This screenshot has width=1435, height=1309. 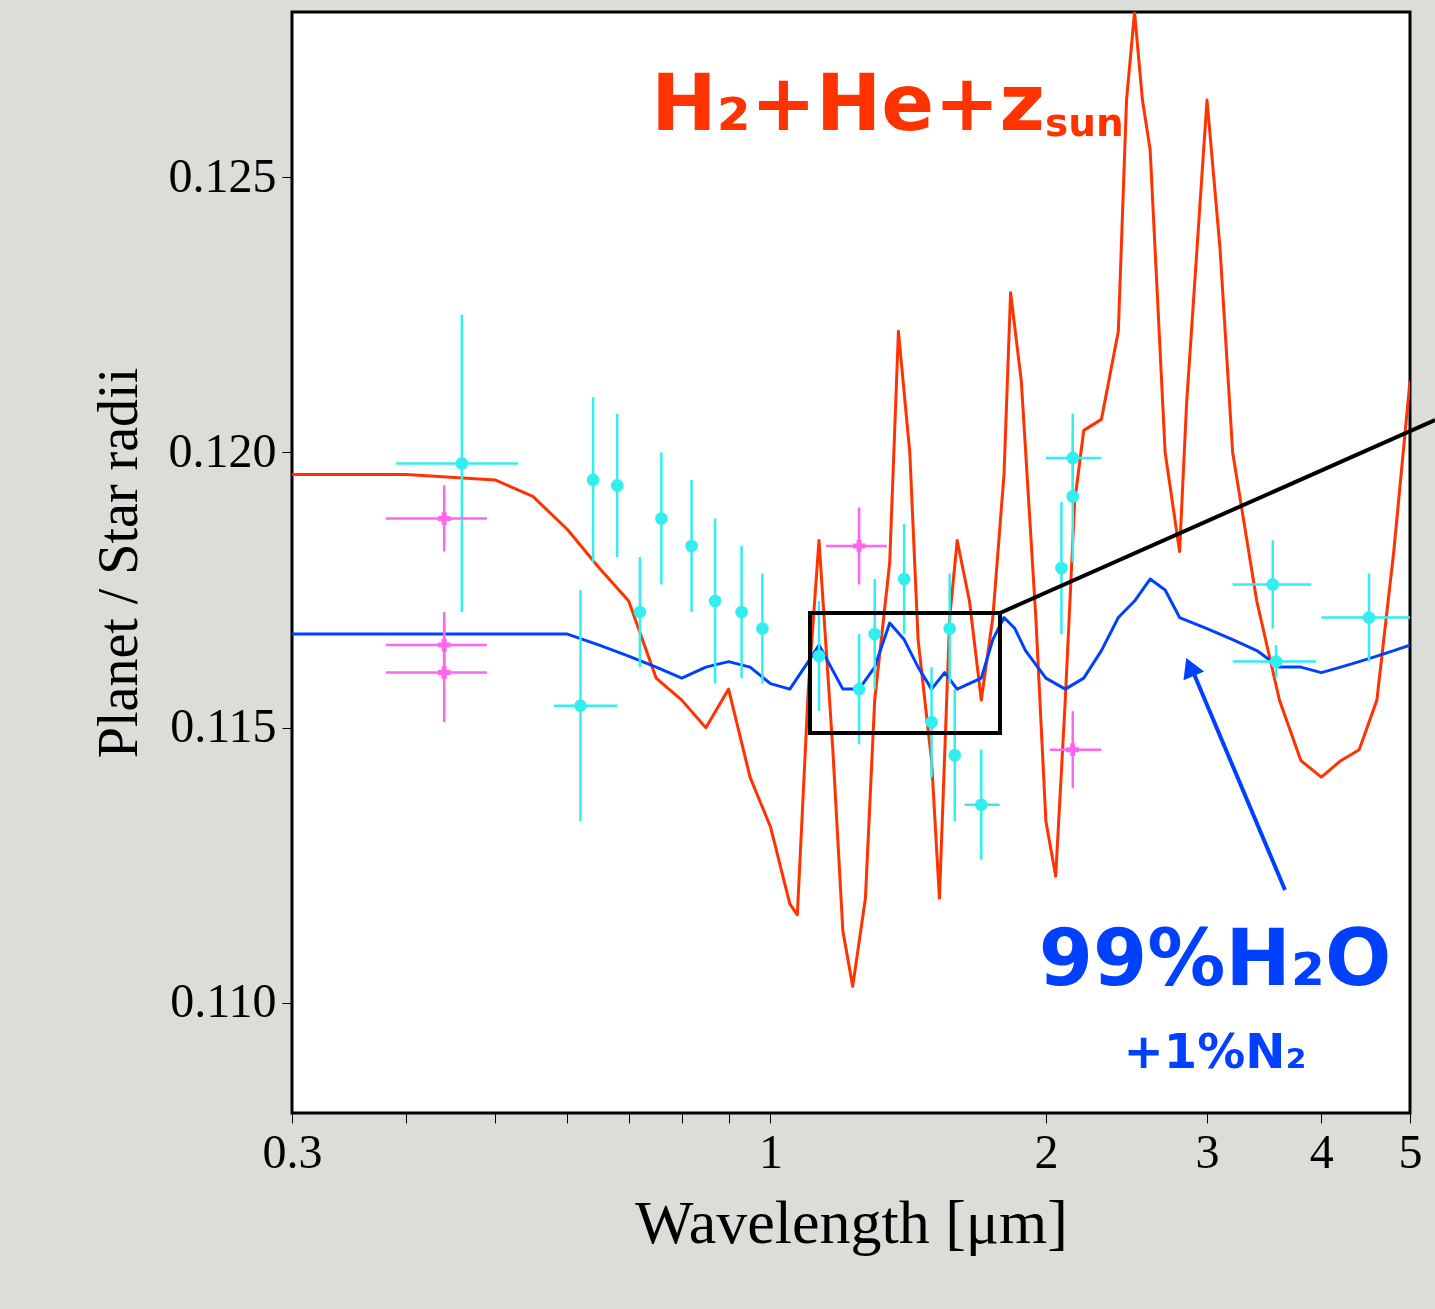 What do you see at coordinates (222, 175) in the screenshot?
I see `y-tick-label: 0.125` at bounding box center [222, 175].